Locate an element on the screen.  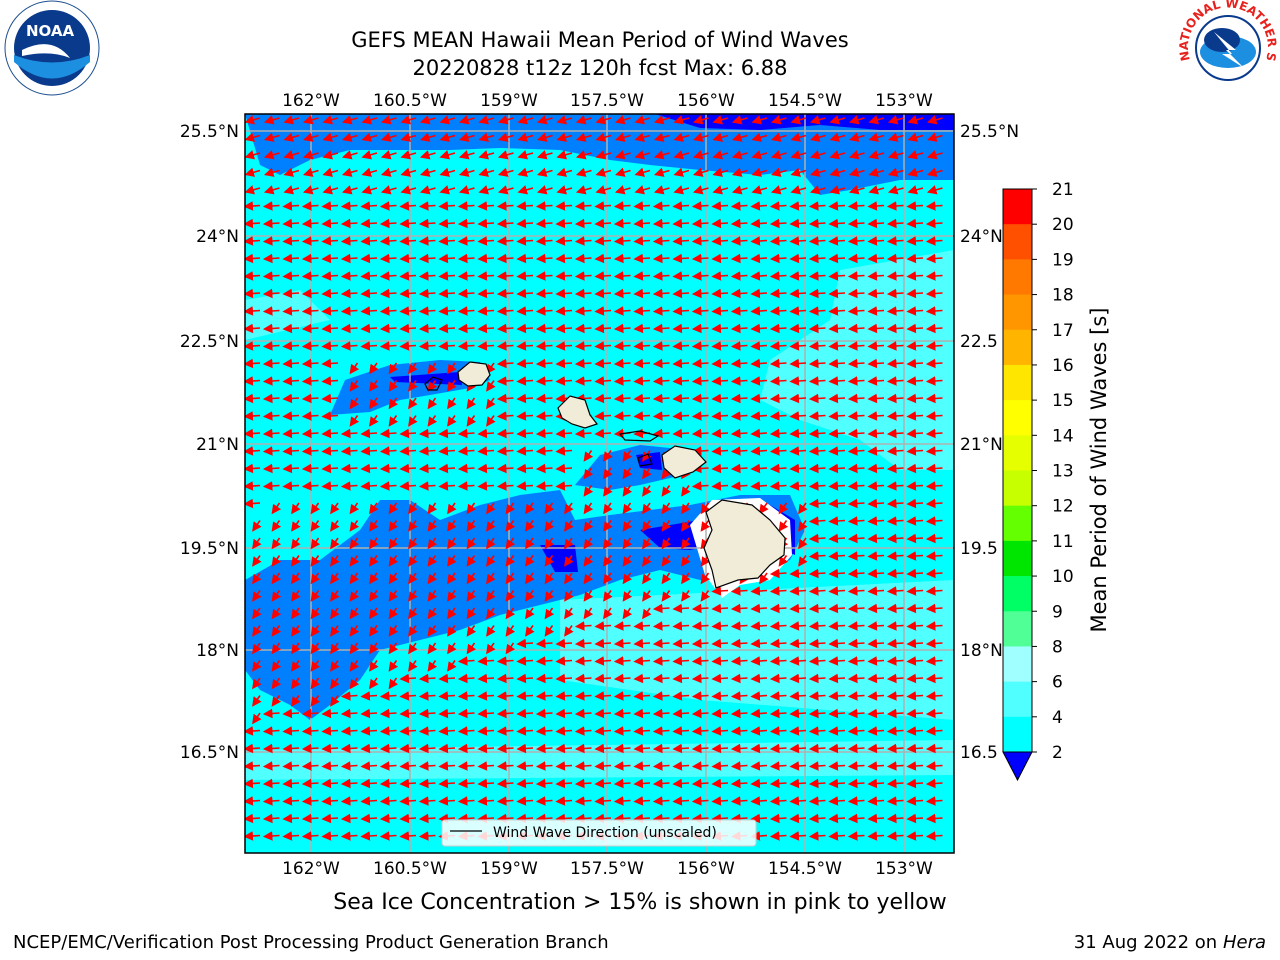
lat-label-left: 16.5°N is located at coordinates (209, 753).